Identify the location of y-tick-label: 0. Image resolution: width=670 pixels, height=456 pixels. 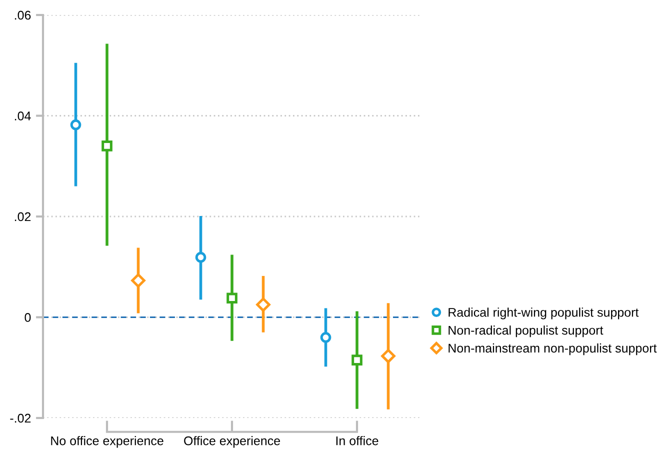
(27, 317).